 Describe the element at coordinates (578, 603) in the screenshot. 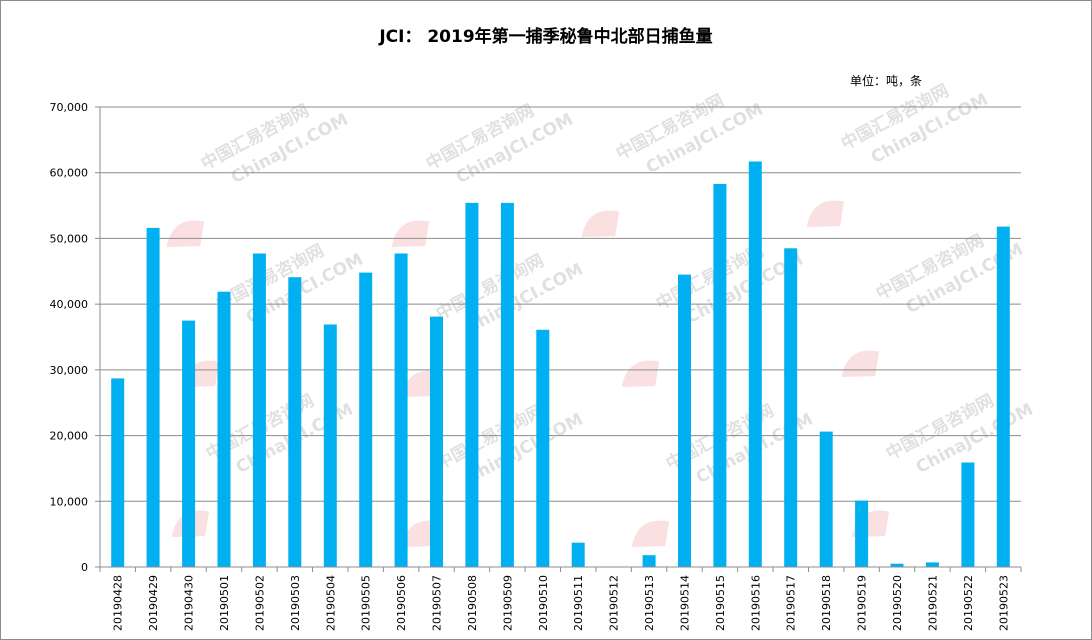

I see `x-tick-label: 20190511` at that location.